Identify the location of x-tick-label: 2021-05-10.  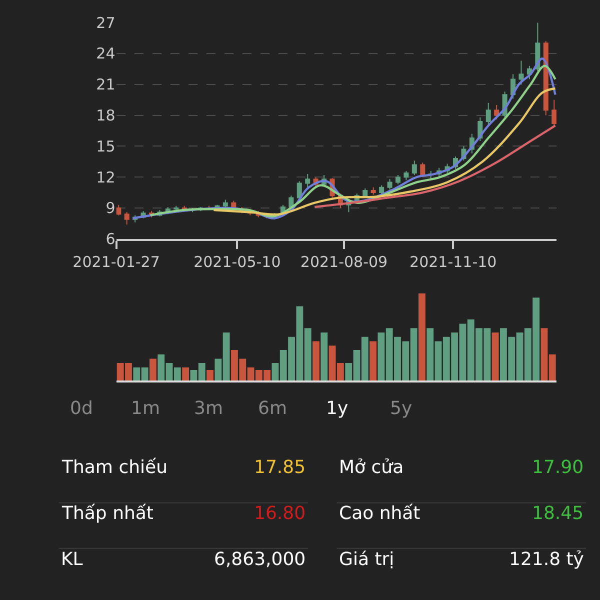
(237, 261).